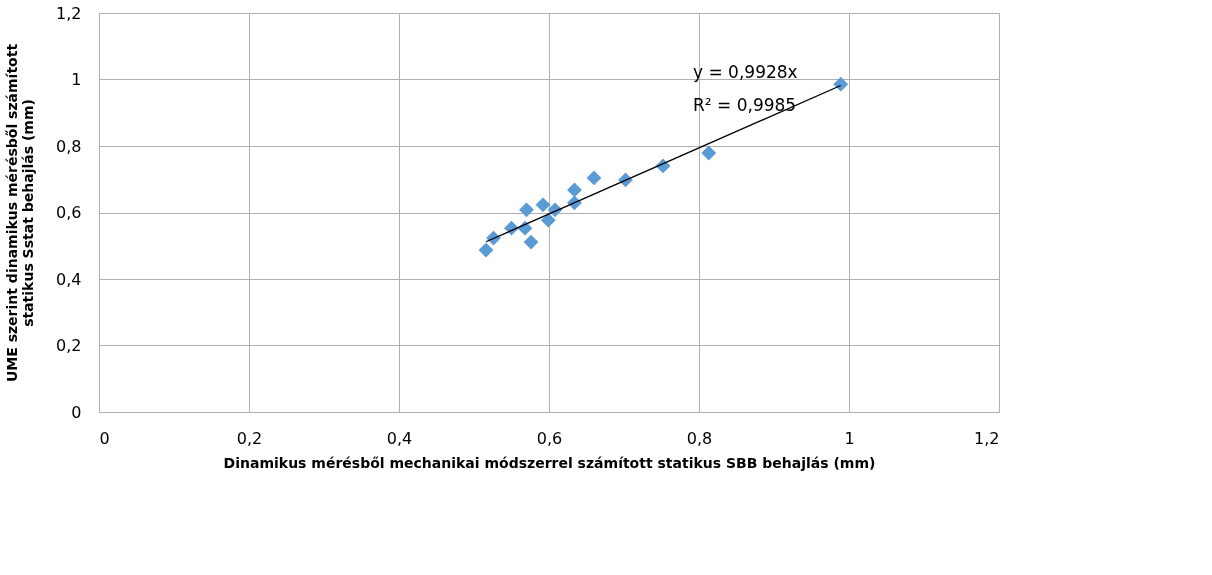 Image resolution: width=1212 pixels, height=575 pixels. What do you see at coordinates (849, 438) in the screenshot?
I see `x-tick-label: 1` at bounding box center [849, 438].